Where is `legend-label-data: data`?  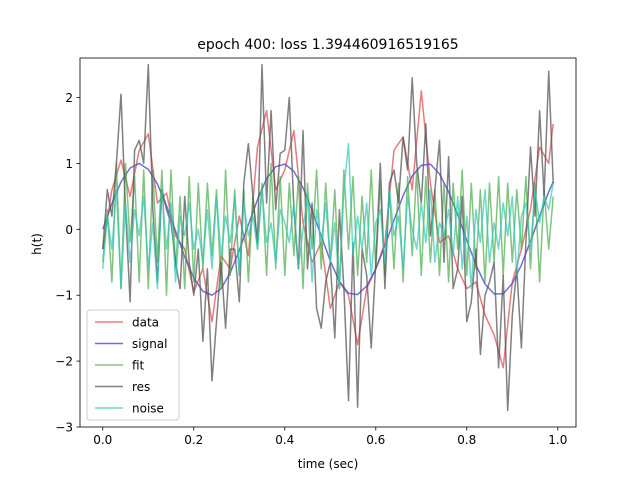
legend-label-data: data is located at coordinates (145, 323).